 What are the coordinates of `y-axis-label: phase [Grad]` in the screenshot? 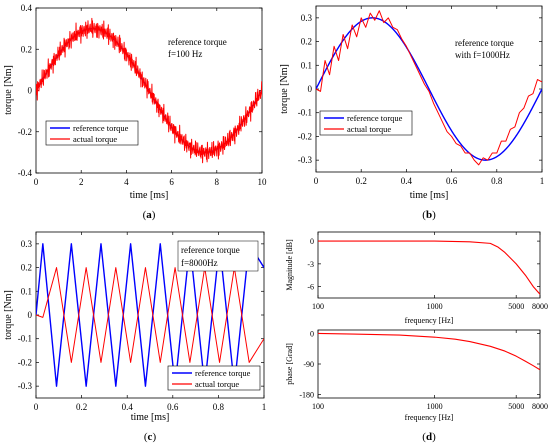 It's located at (289, 364).